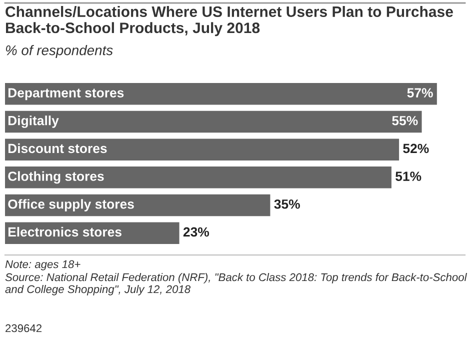  I want to click on chart-subtitle: % of respondents, so click(59, 51).